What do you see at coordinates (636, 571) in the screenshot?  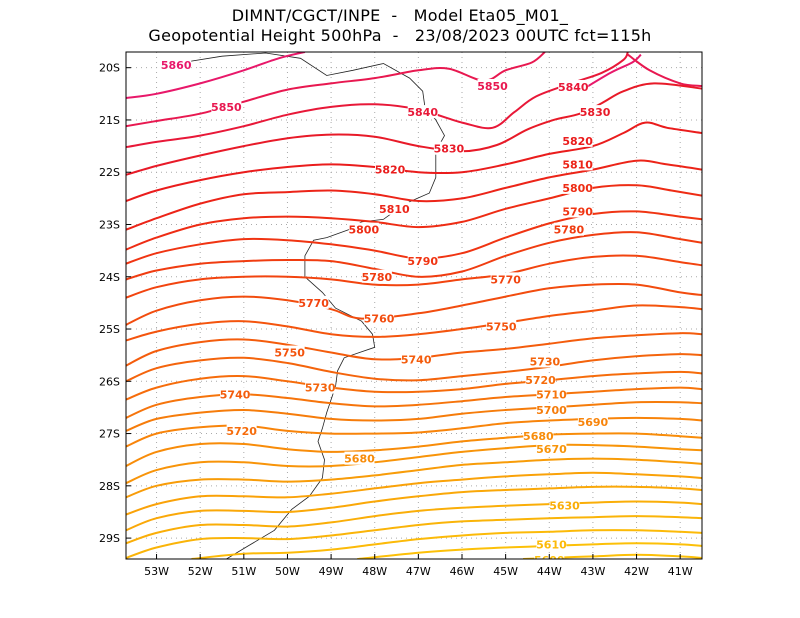 I see `lon-tick-label: 42W` at bounding box center [636, 571].